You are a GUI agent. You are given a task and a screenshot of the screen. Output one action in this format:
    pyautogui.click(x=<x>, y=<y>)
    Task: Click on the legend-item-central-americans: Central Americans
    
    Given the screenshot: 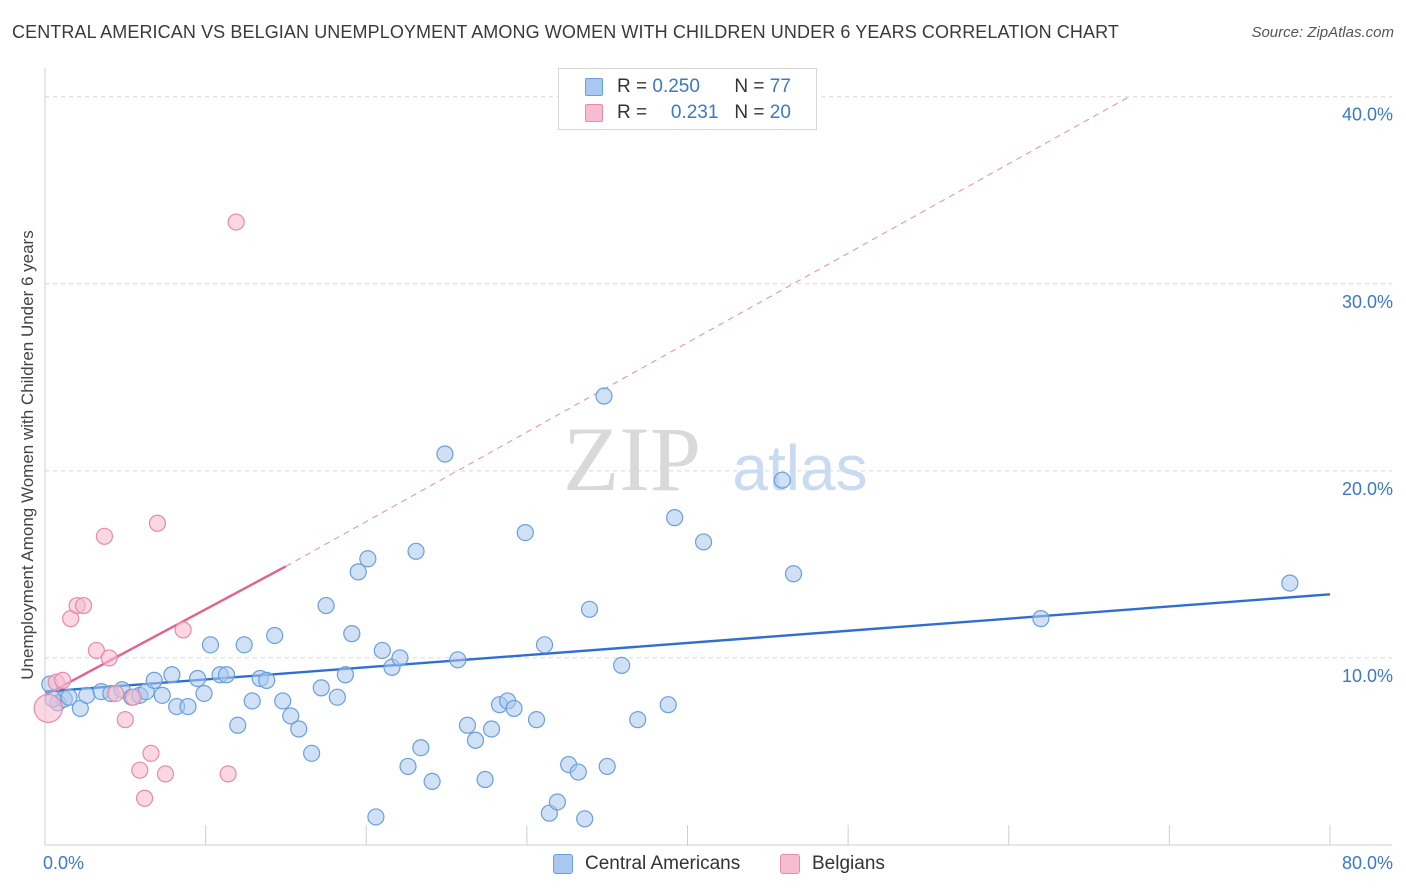 What is the action you would take?
    pyautogui.click(x=646, y=864)
    